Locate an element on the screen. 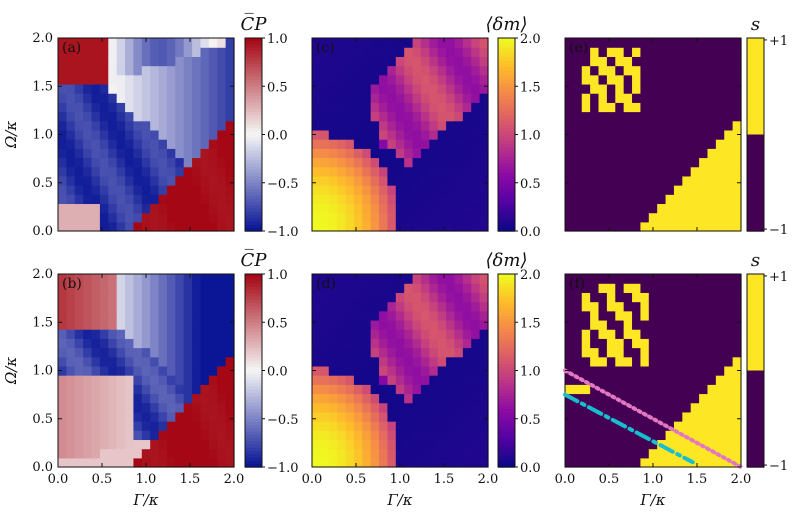 This screenshot has height=527, width=793. colorbar-title: C̅P is located at coordinates (254, 260).